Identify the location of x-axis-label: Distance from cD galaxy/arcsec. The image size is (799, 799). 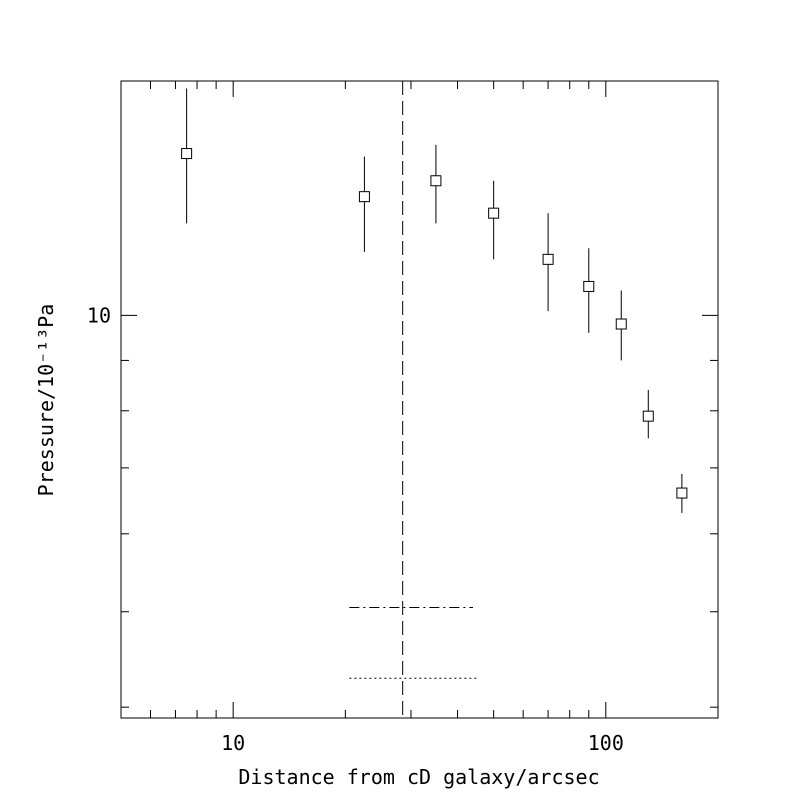
(418, 777).